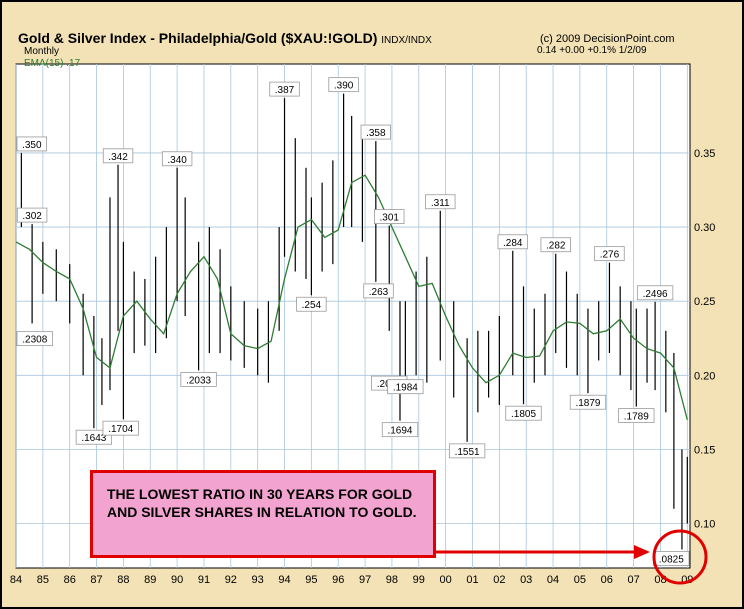 The width and height of the screenshot is (744, 609). Describe the element at coordinates (704, 302) in the screenshot. I see `y-tick-label: 0.25` at that location.